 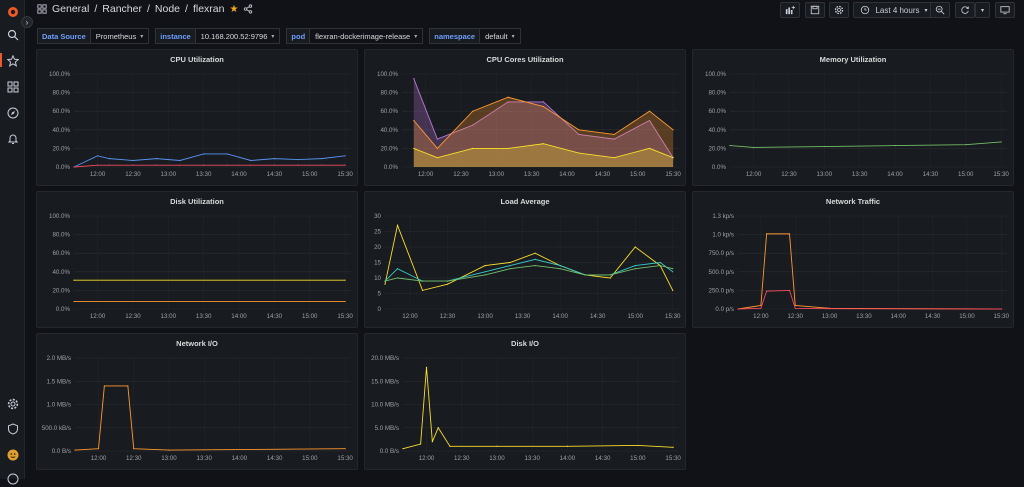 What do you see at coordinates (815, 10) in the screenshot?
I see `save-dashboard-button` at bounding box center [815, 10].